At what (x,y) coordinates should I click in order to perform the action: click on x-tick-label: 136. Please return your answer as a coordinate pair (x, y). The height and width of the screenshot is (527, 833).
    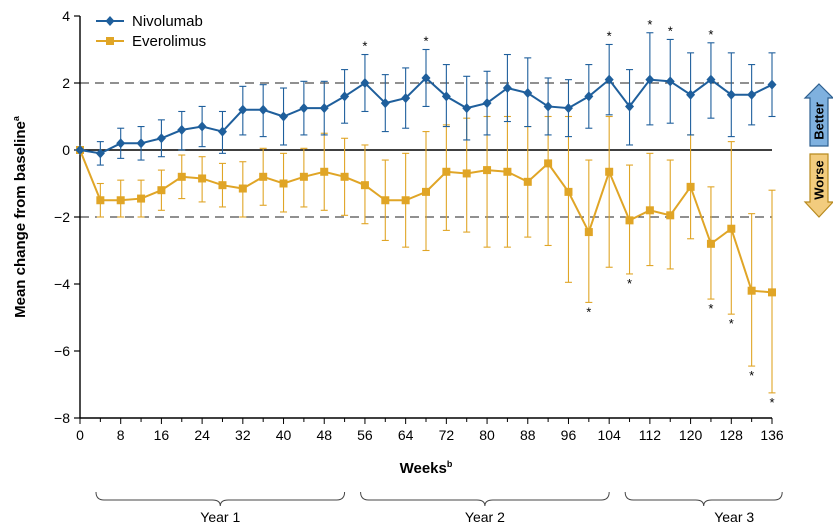
    Looking at the image, I should click on (772, 435).